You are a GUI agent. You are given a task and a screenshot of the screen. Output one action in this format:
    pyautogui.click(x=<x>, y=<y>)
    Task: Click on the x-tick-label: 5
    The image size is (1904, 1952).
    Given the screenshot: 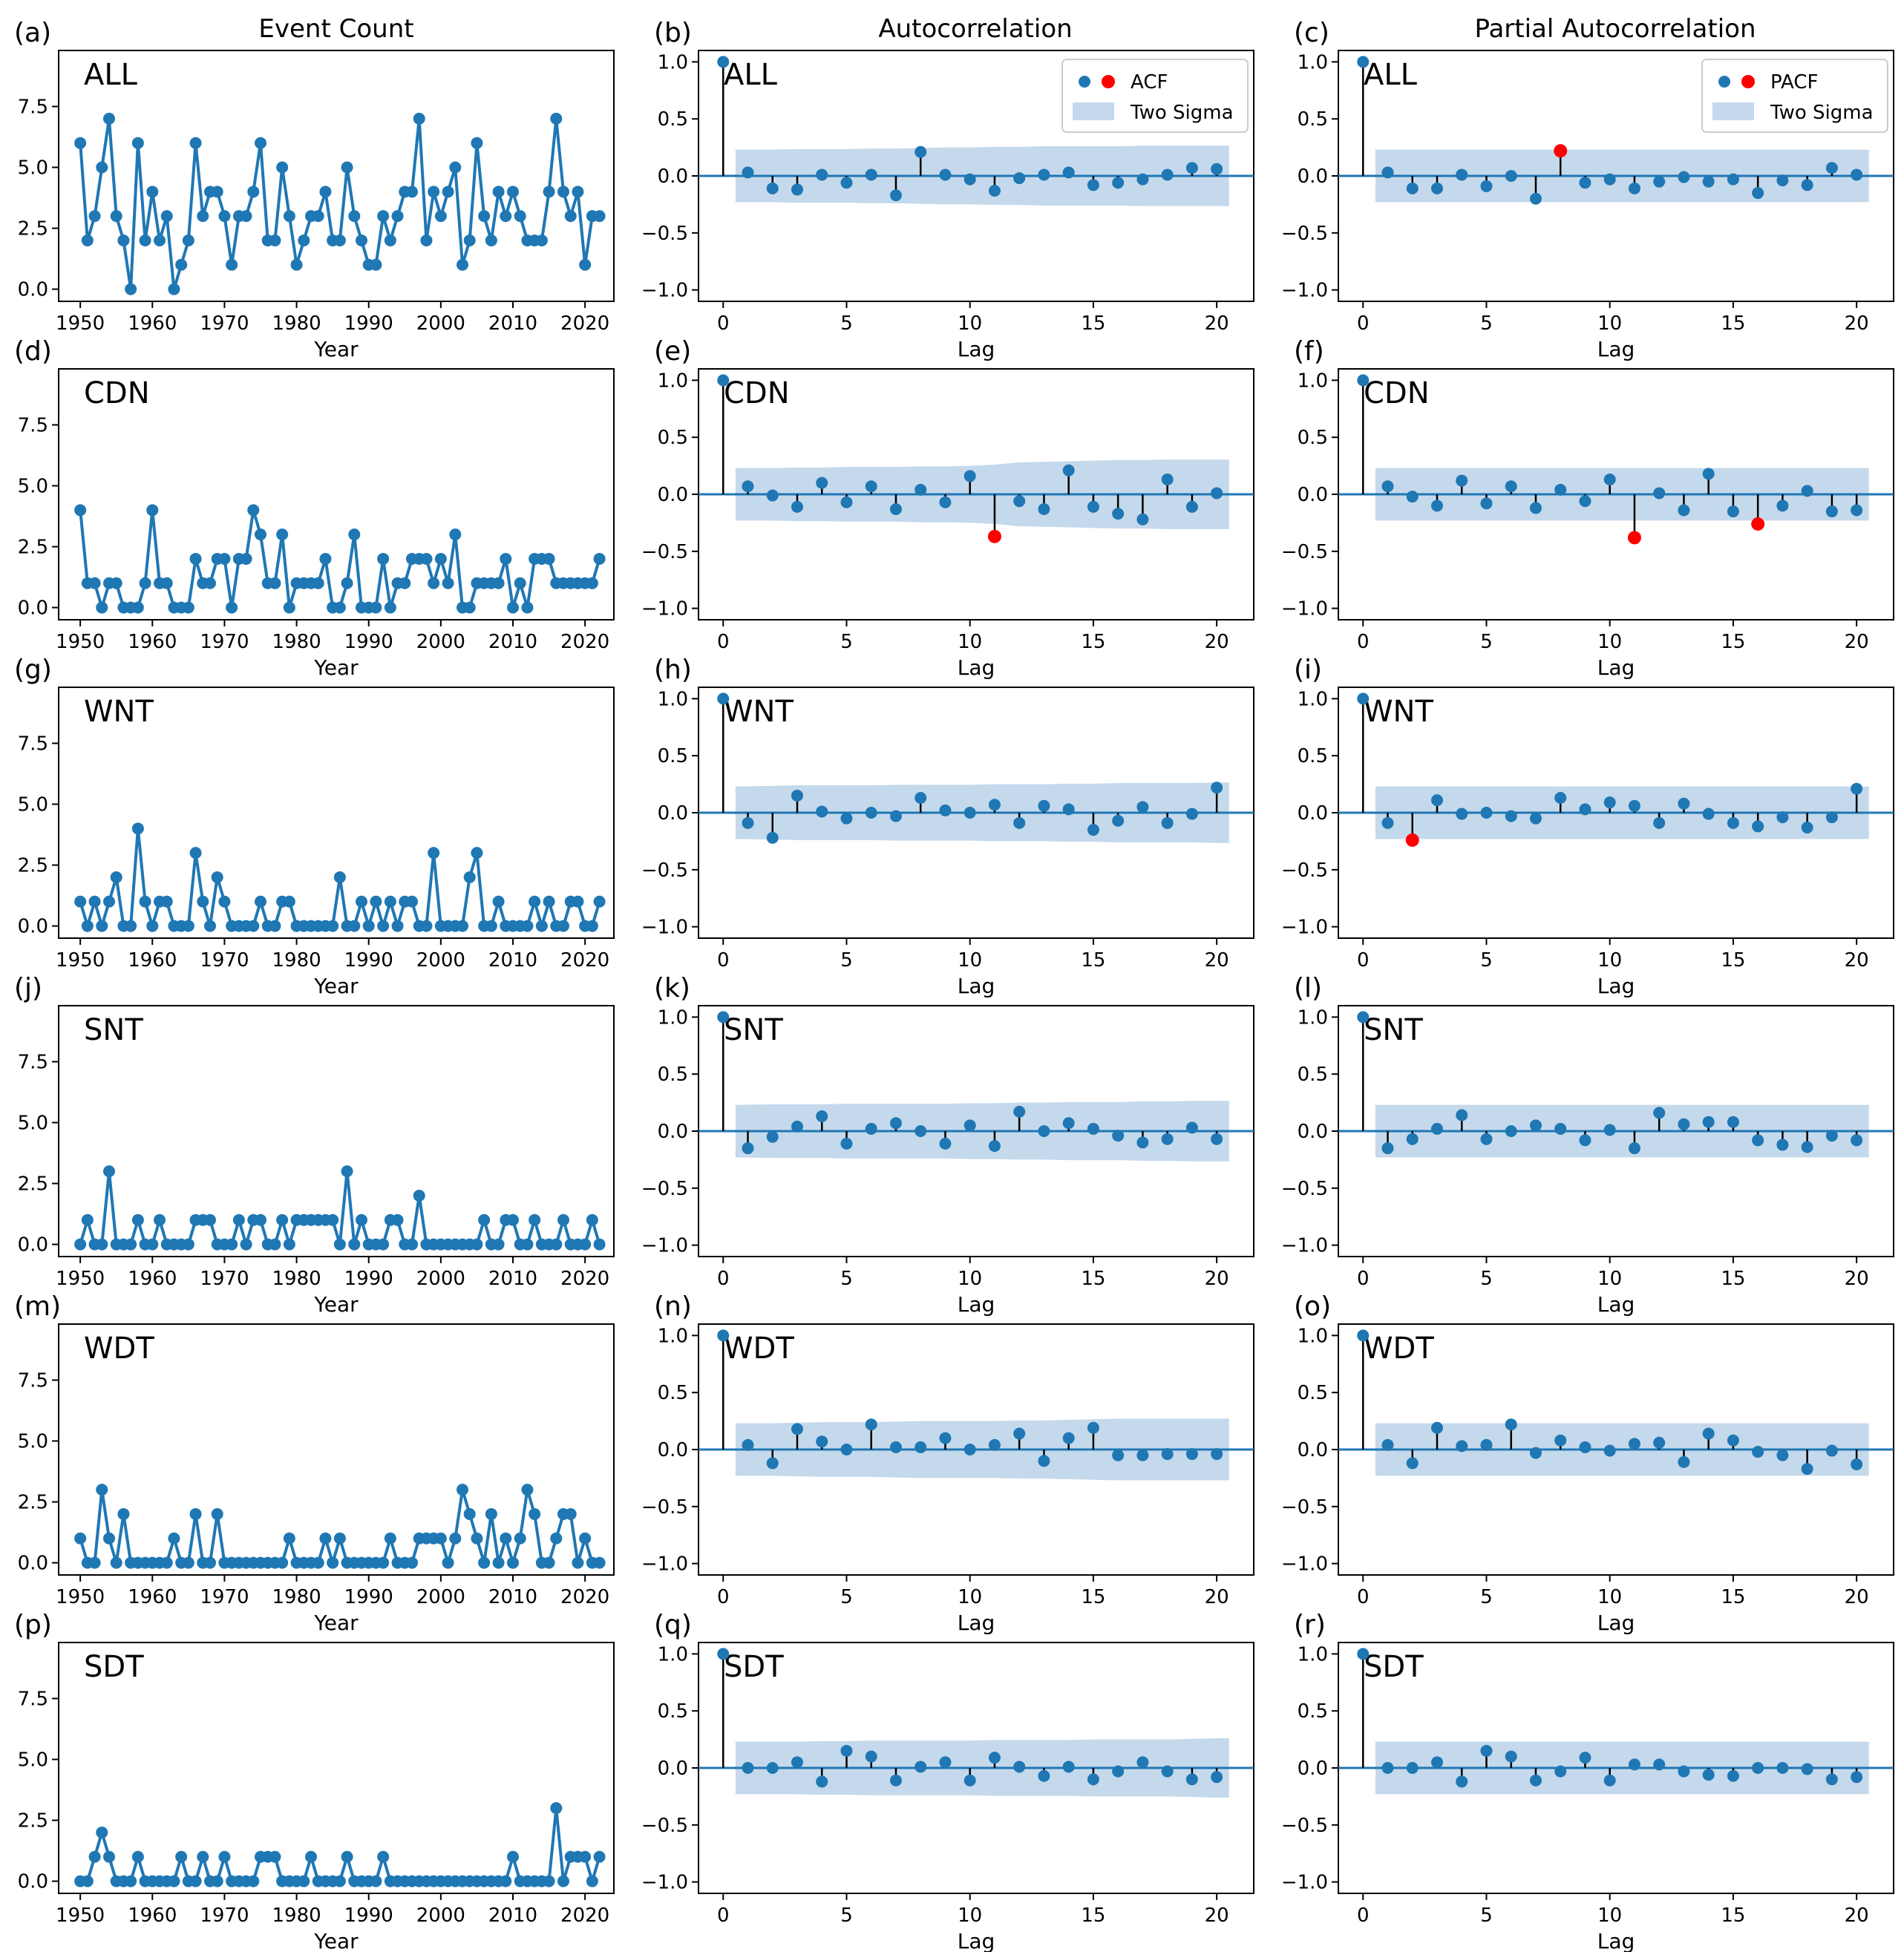 What is the action you would take?
    pyautogui.click(x=1487, y=642)
    